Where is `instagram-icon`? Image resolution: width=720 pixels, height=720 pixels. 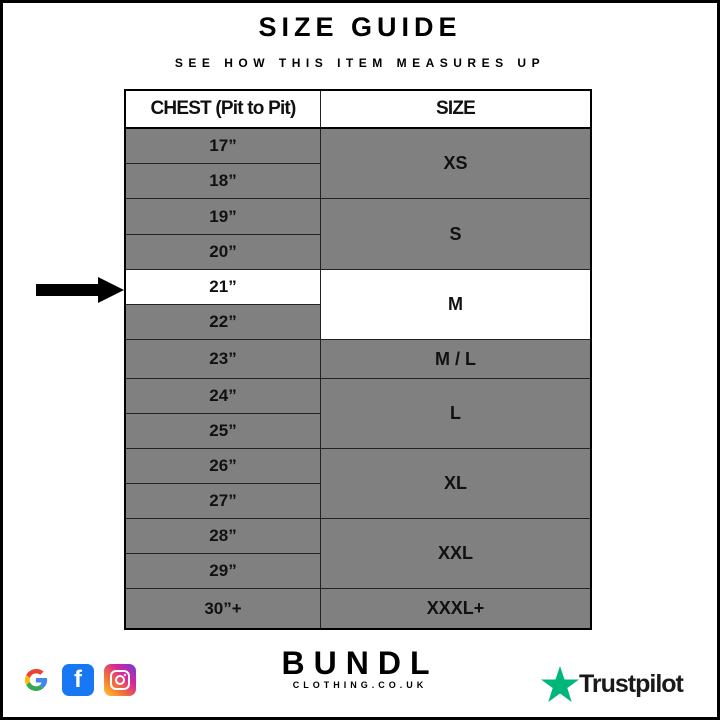 instagram-icon is located at coordinates (120, 680).